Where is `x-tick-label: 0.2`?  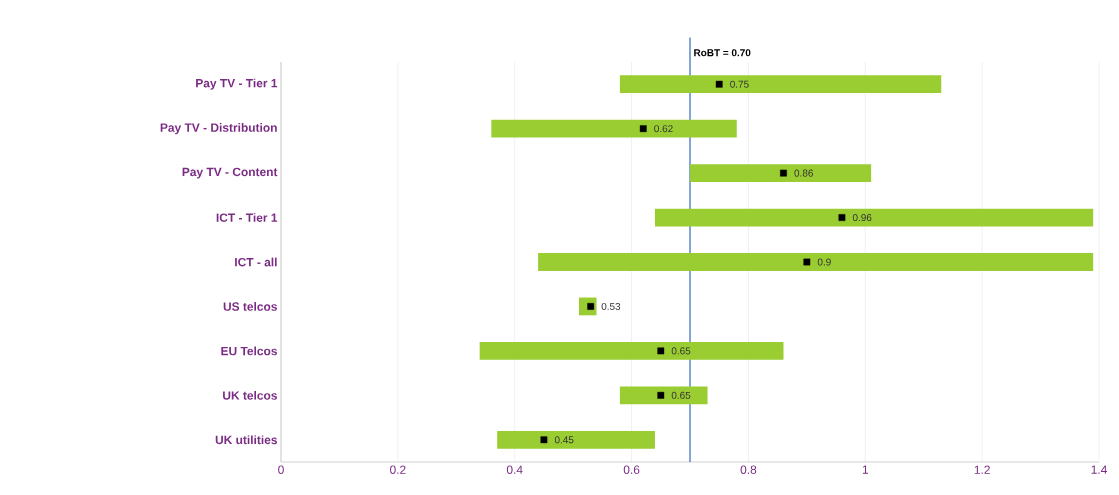 x-tick-label: 0.2 is located at coordinates (398, 469).